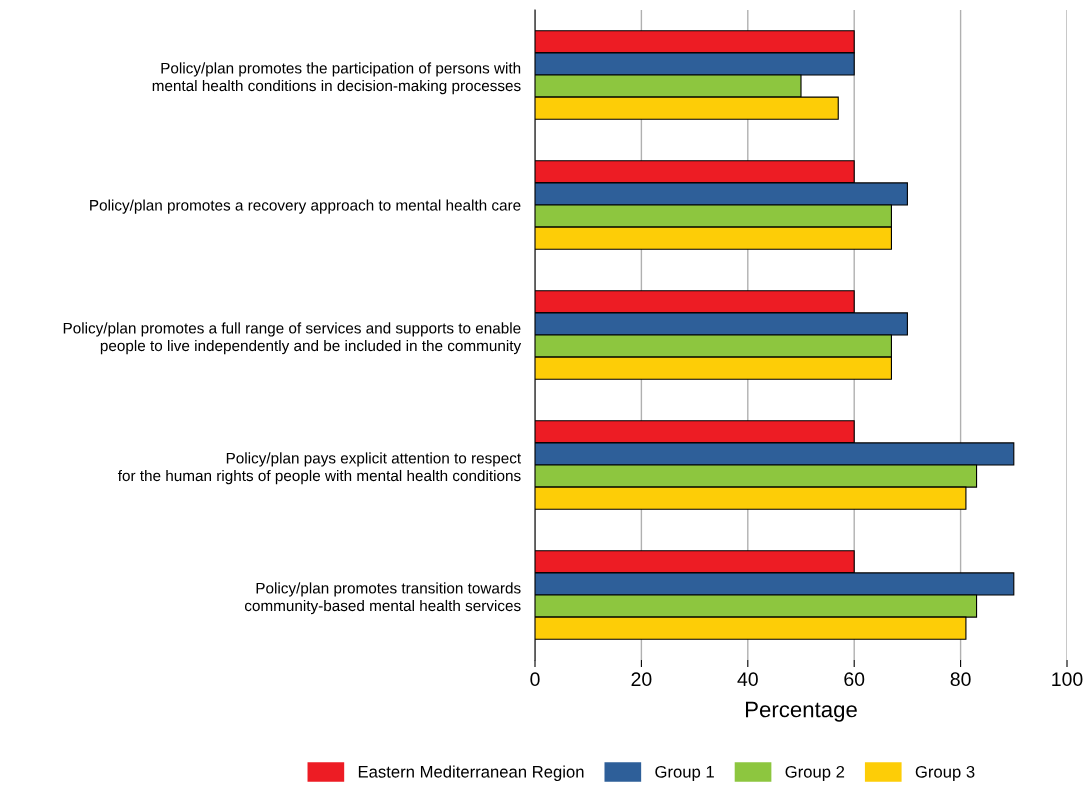 Image resolution: width=1087 pixels, height=790 pixels. What do you see at coordinates (960, 679) in the screenshot?
I see `x-tick-label: 80` at bounding box center [960, 679].